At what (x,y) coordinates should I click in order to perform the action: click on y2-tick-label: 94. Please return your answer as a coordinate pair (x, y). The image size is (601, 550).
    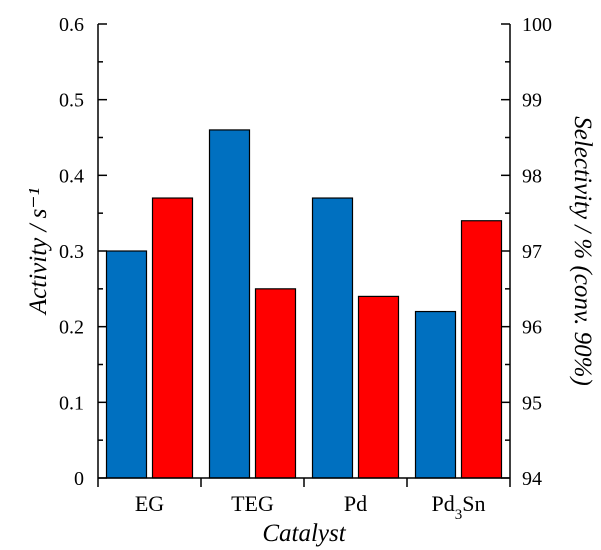
    Looking at the image, I should click on (532, 479).